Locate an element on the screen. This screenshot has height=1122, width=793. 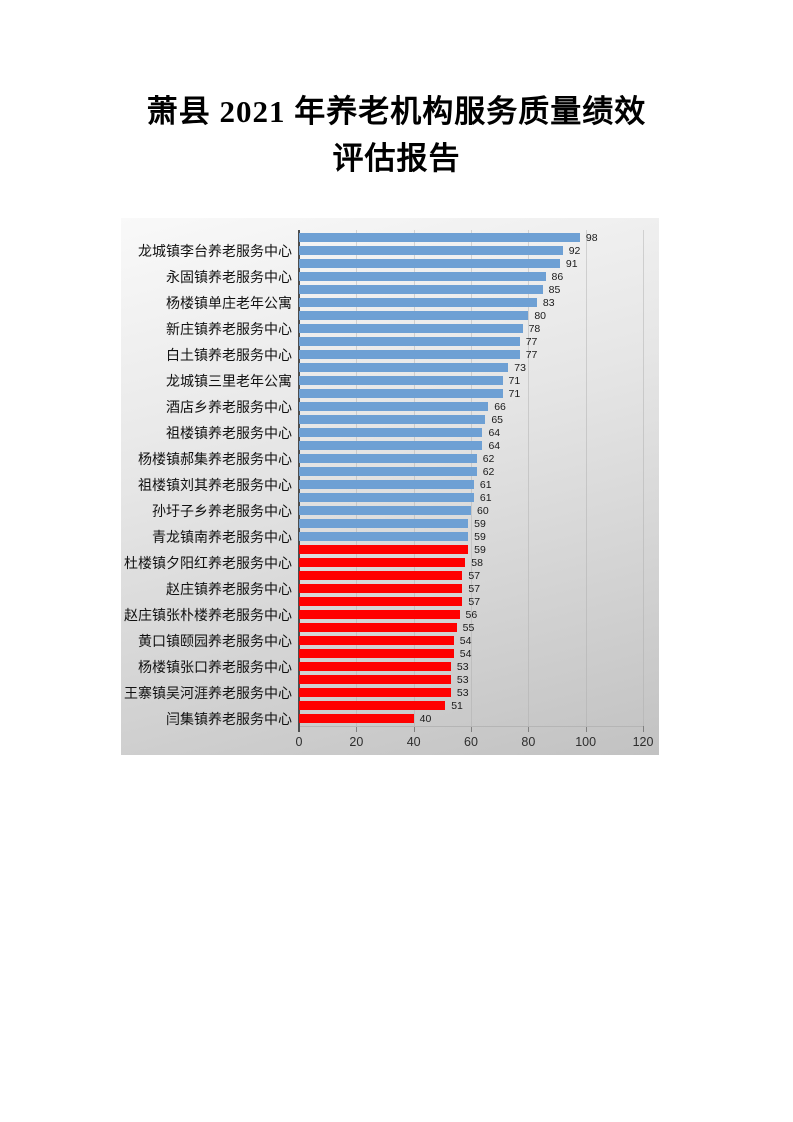
bar-value-label: 86 is located at coordinates (557, 276).